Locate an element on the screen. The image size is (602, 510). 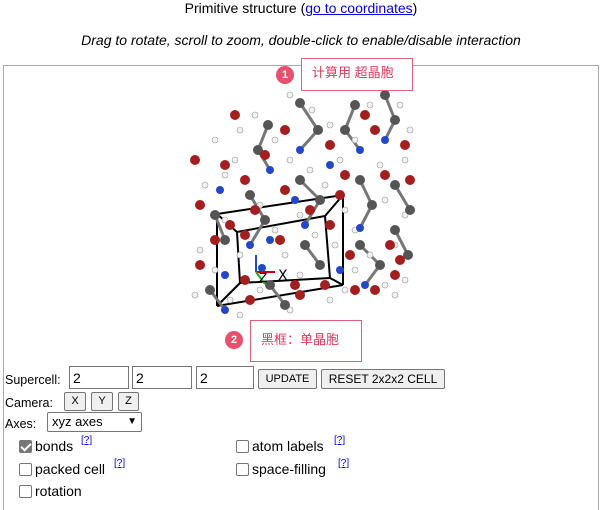
supercell-z-input is located at coordinates (225, 377).